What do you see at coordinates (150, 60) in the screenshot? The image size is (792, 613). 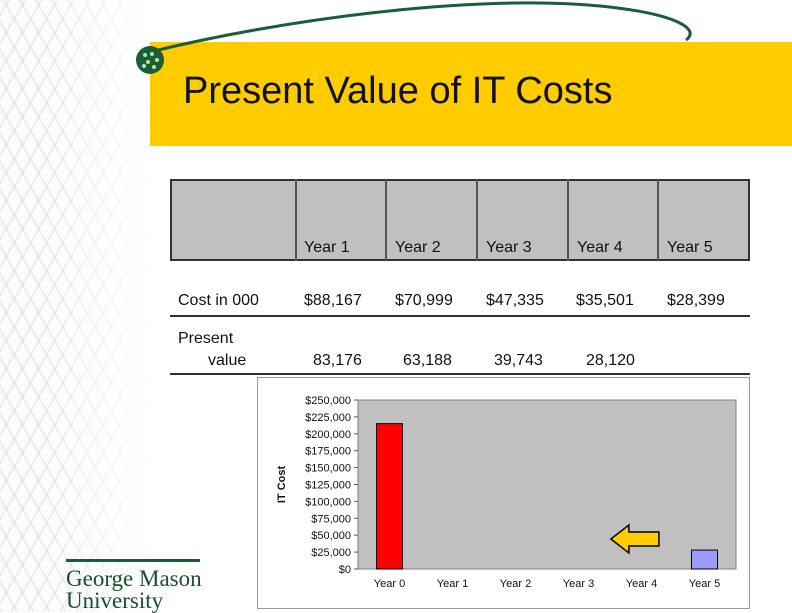 I see `green-orb-icon` at bounding box center [150, 60].